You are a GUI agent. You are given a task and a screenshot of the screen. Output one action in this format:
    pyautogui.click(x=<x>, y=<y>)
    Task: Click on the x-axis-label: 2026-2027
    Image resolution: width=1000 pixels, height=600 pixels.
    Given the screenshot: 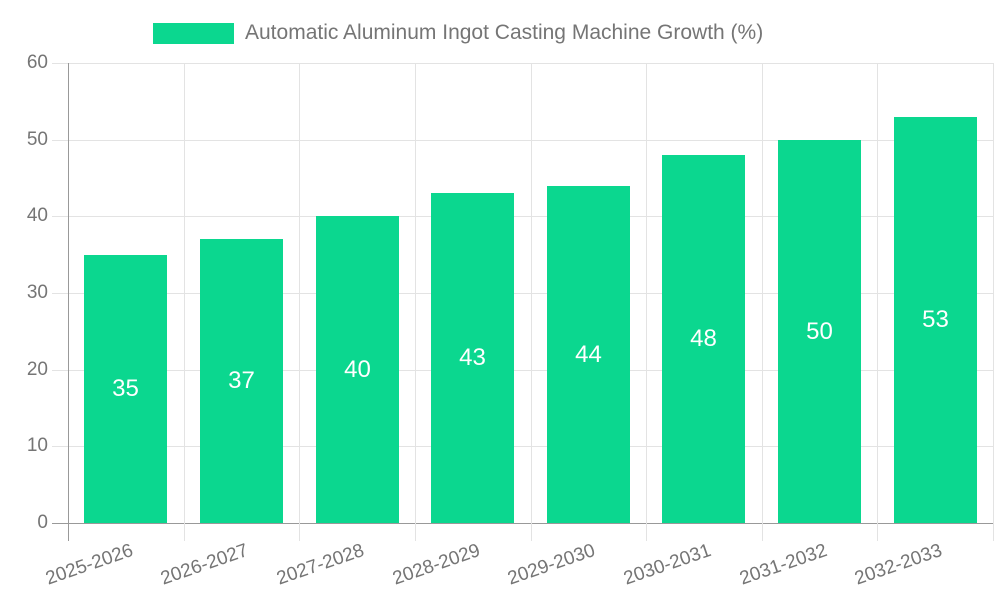 What is the action you would take?
    pyautogui.click(x=204, y=565)
    